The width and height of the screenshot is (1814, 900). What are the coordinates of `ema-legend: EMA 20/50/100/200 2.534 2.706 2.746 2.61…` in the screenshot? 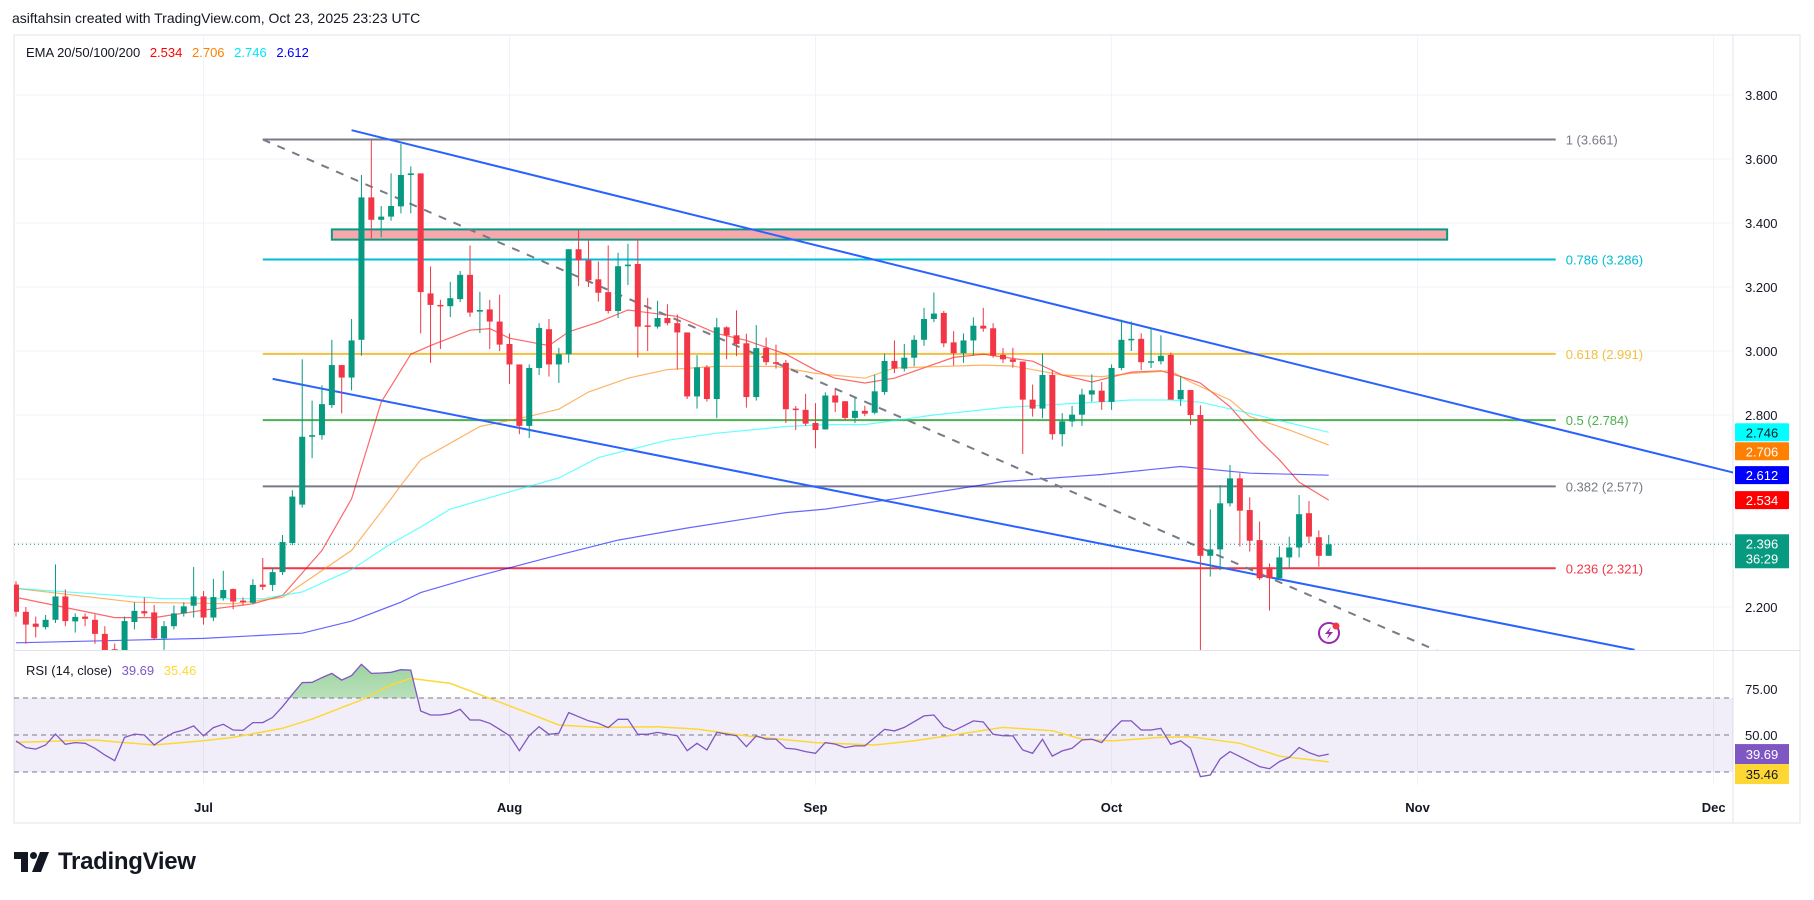 It's located at (170, 52).